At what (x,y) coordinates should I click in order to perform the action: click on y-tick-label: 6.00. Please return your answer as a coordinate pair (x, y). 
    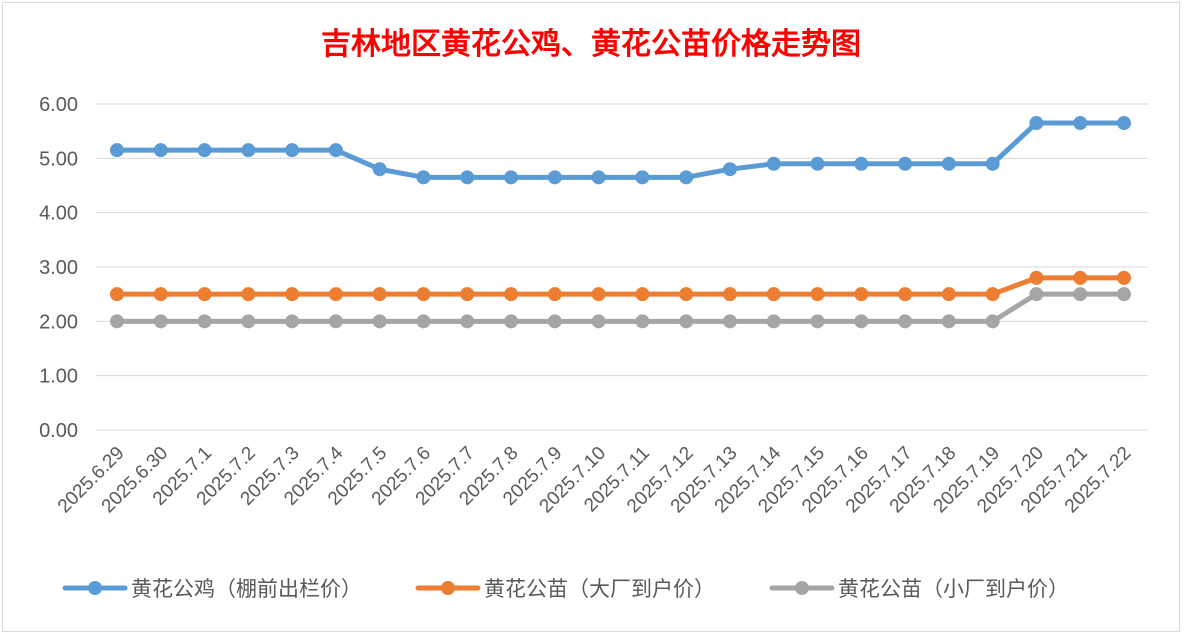
    Looking at the image, I should click on (58, 105).